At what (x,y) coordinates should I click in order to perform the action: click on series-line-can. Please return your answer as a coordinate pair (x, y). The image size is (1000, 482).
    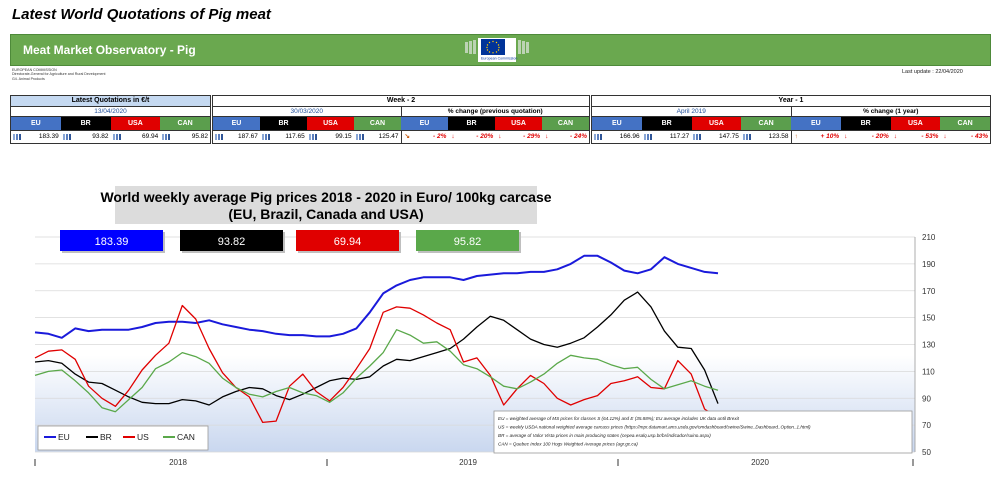
    Looking at the image, I should click on (376, 371).